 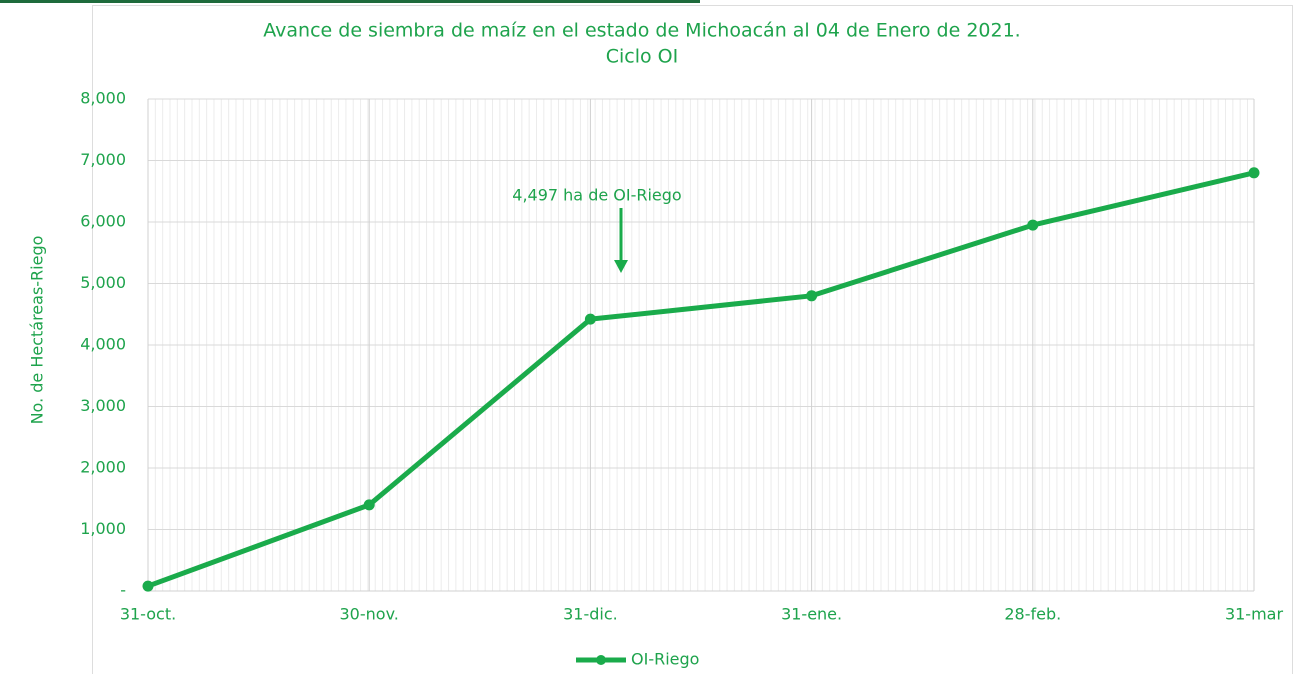 What do you see at coordinates (103, 159) in the screenshot?
I see `y-tick-label: 7,000` at bounding box center [103, 159].